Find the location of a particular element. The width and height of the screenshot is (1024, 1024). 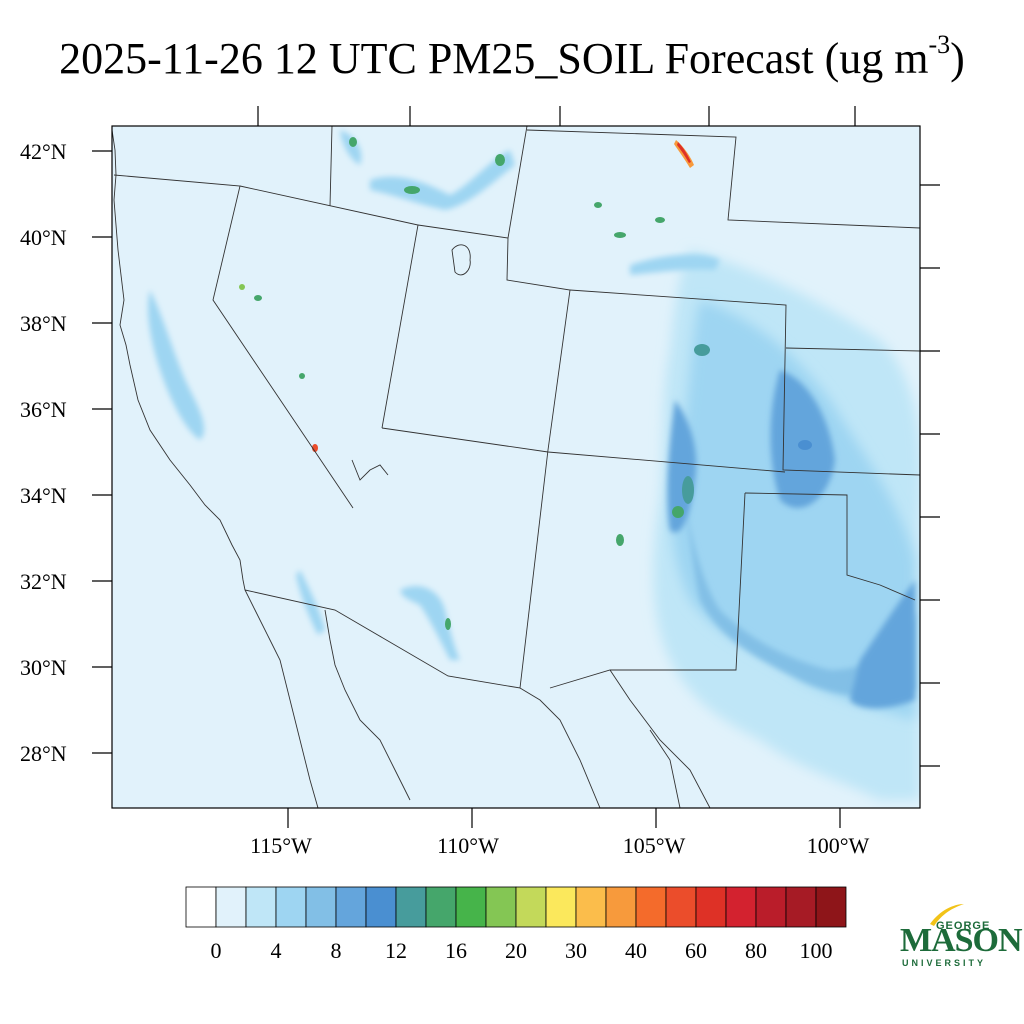

hotspot-idaho is located at coordinates (353, 142).